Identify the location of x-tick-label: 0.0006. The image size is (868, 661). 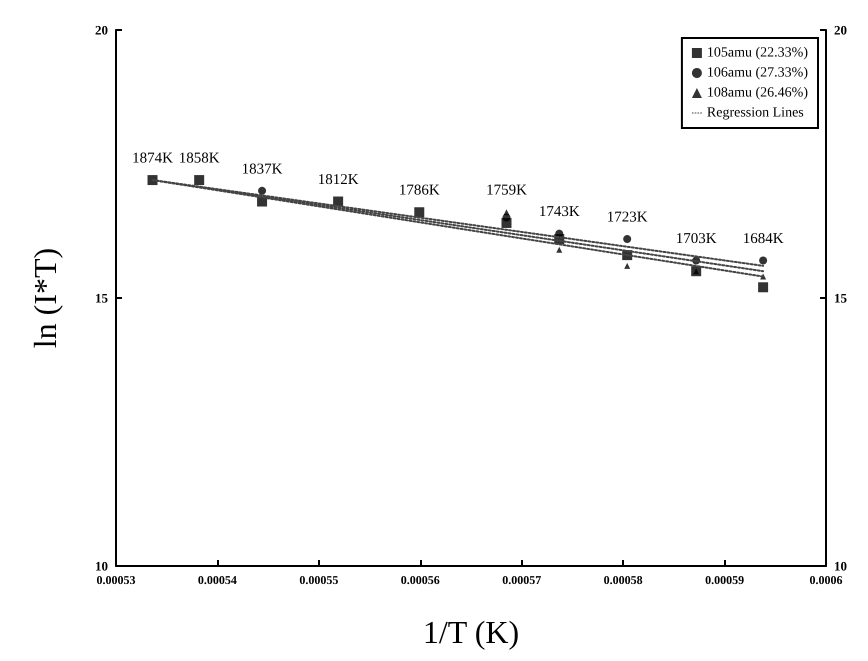
(826, 580).